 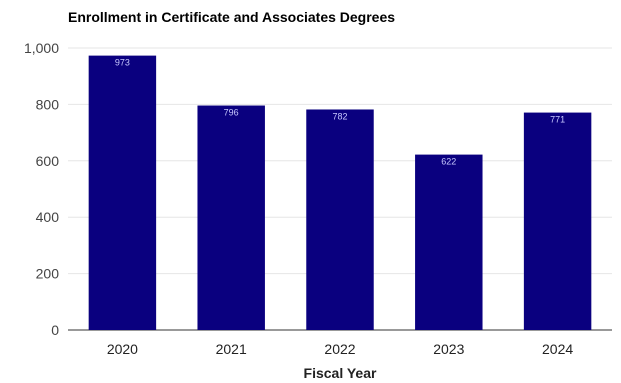 What do you see at coordinates (48, 217) in the screenshot?
I see `y-tick-label: 400` at bounding box center [48, 217].